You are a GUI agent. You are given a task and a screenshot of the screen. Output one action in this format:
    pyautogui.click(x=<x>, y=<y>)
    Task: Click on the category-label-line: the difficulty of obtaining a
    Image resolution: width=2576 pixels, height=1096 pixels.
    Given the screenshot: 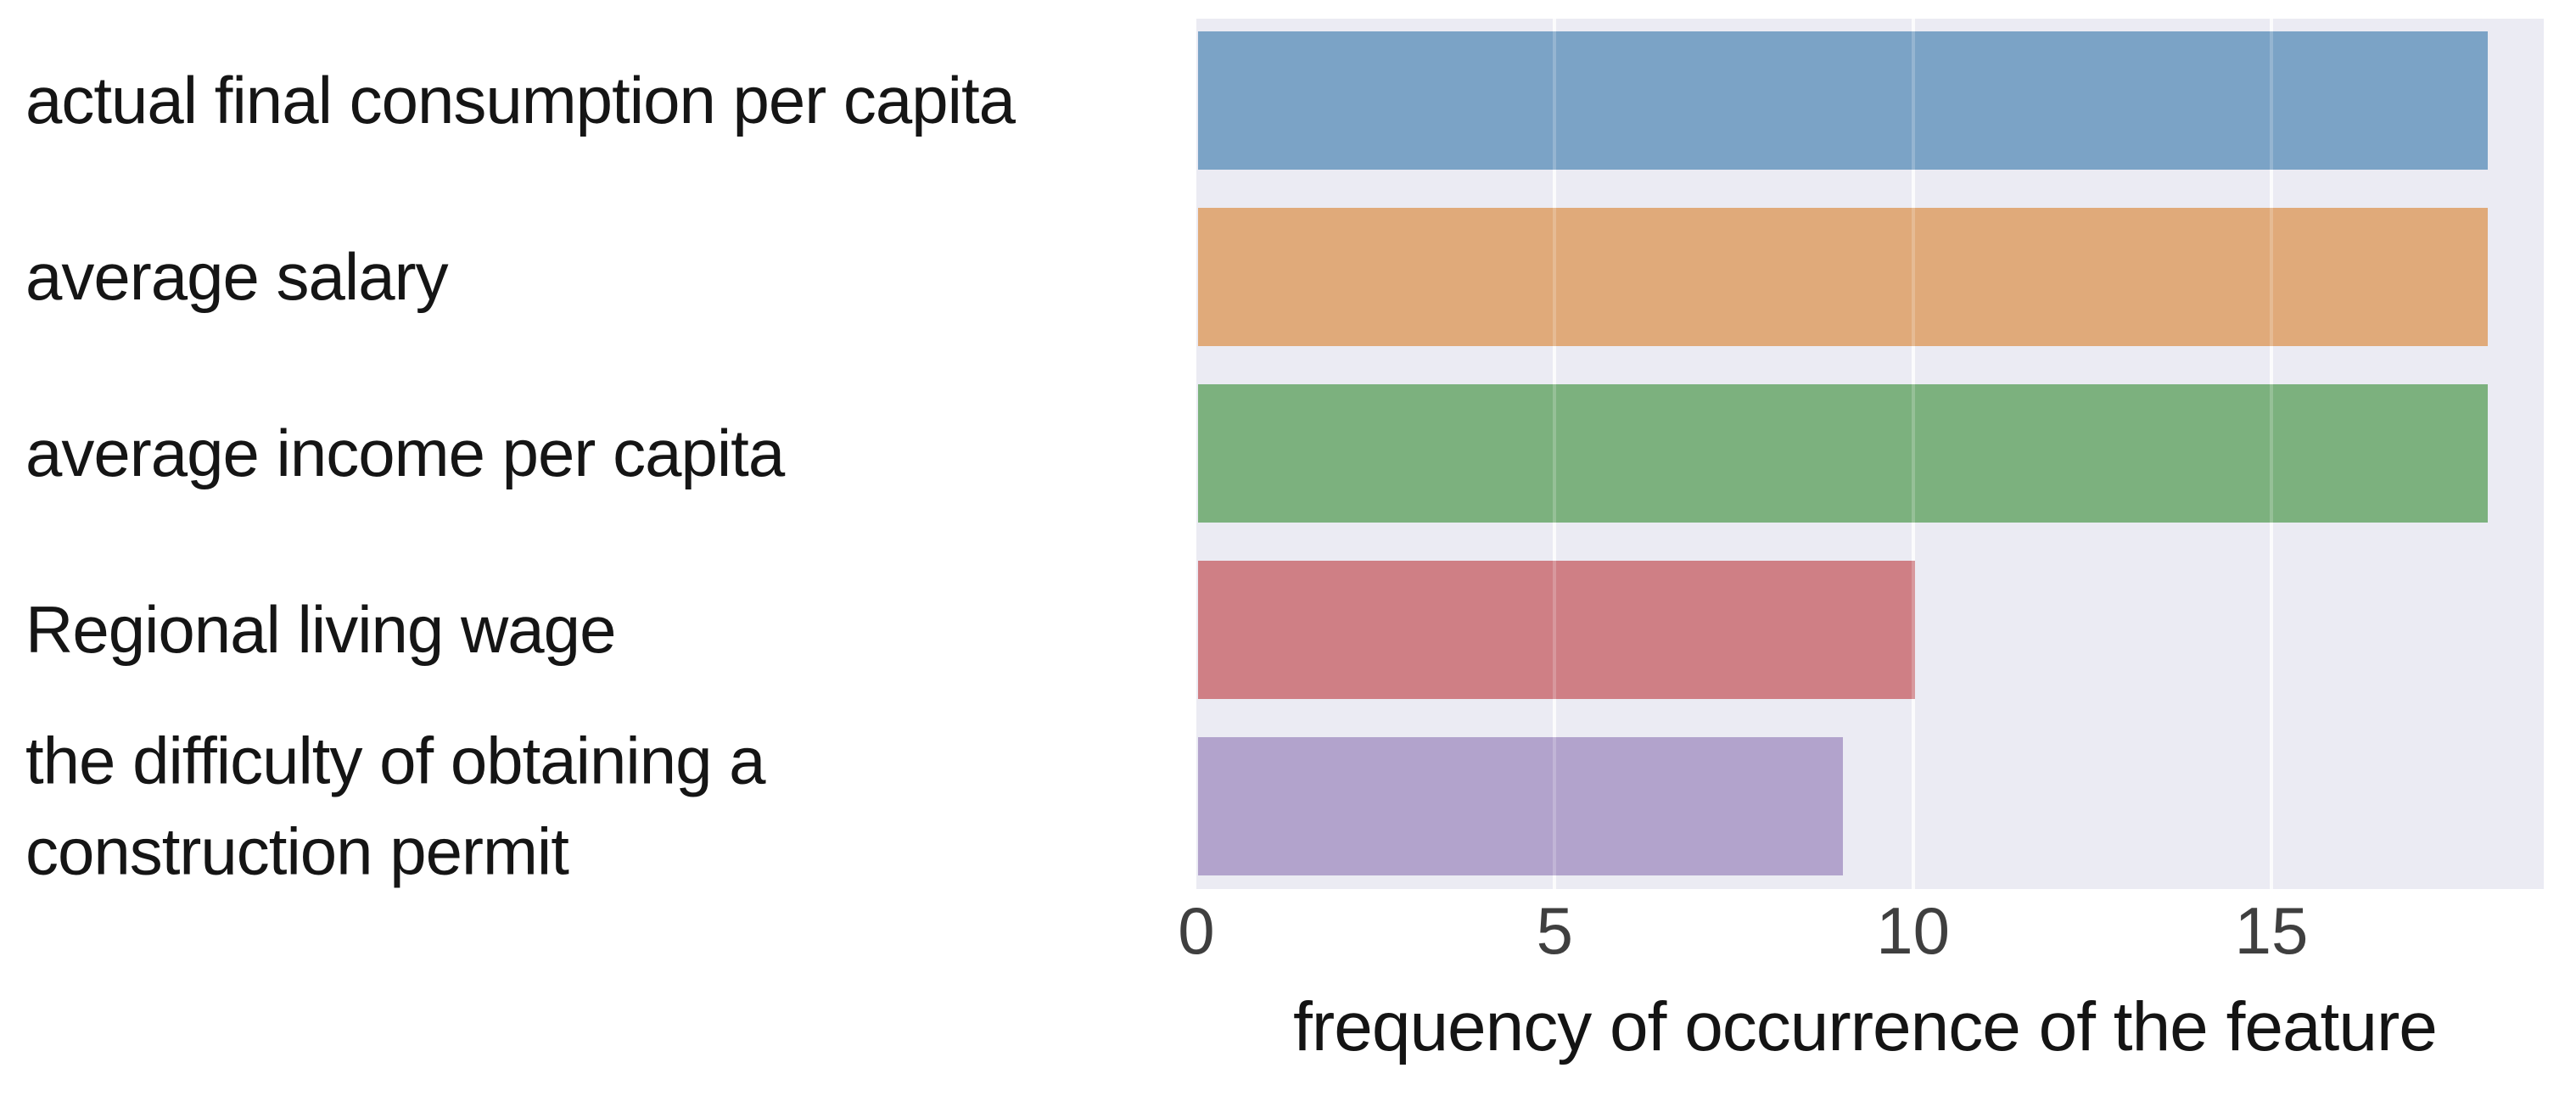 What is the action you would take?
    pyautogui.click(x=395, y=759)
    